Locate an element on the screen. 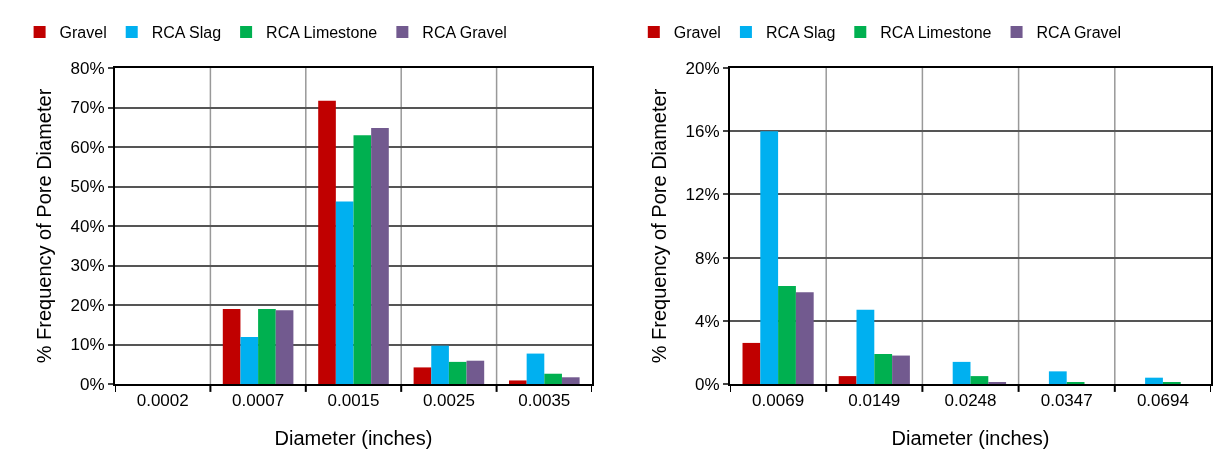 The height and width of the screenshot is (474, 1229). x-tick-label: 0.0347 is located at coordinates (1066, 401).